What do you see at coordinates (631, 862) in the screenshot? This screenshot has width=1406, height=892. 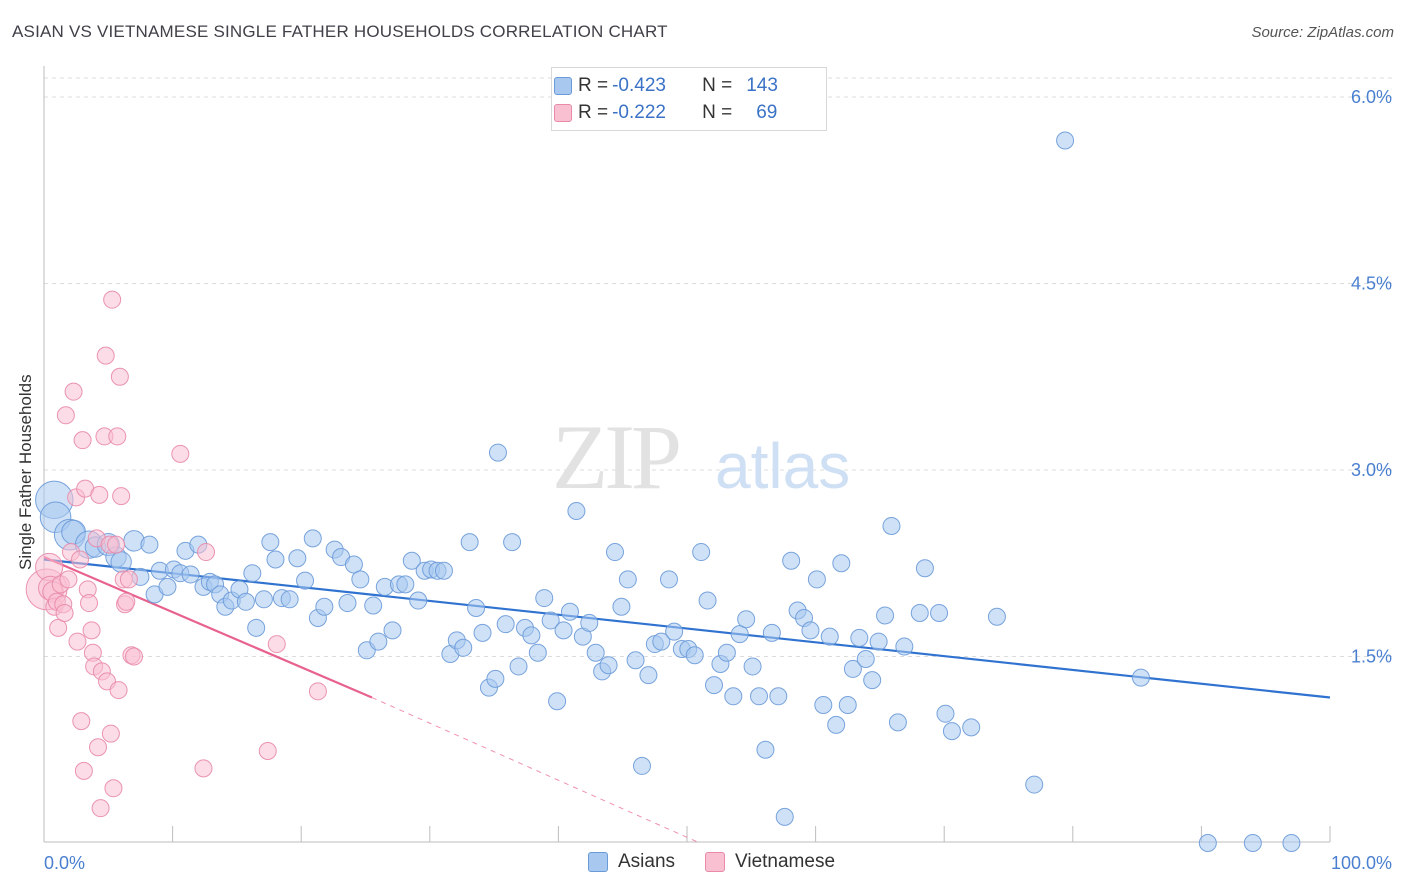 I see `series-legend-asians: Asians` at bounding box center [631, 862].